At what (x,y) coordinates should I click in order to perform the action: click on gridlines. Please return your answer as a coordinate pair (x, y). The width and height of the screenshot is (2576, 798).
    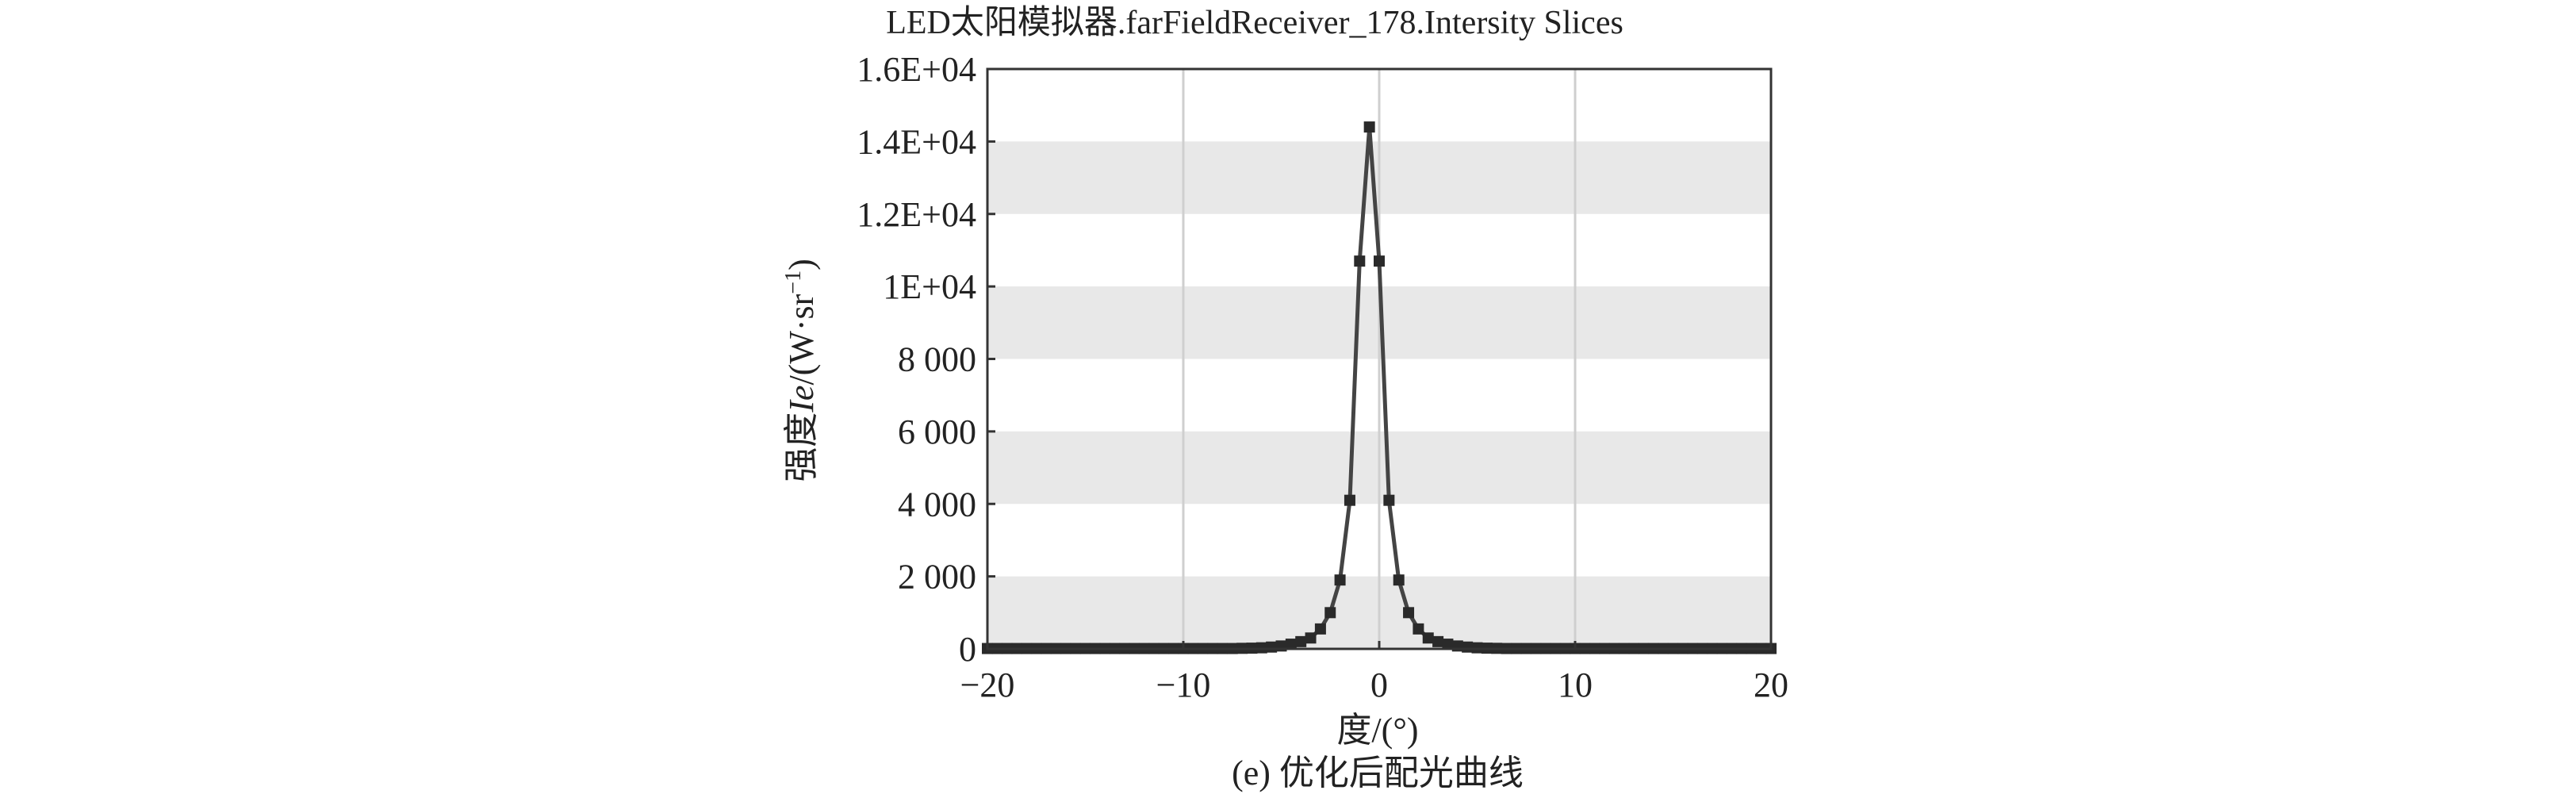
    Looking at the image, I should click on (1380, 359).